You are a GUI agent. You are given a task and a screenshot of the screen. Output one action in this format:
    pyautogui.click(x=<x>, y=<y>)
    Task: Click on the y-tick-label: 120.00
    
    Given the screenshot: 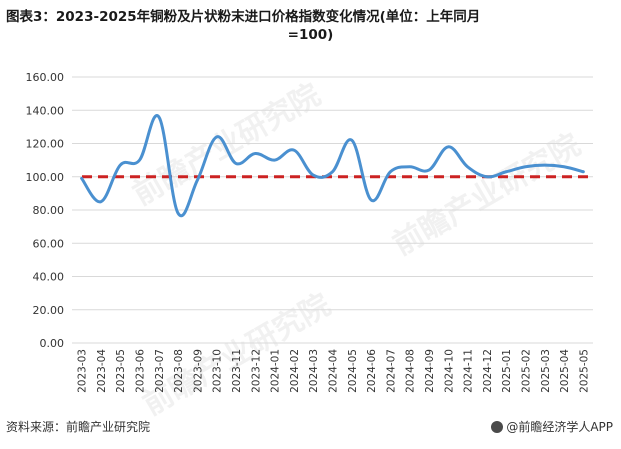 What is the action you would take?
    pyautogui.click(x=45, y=144)
    